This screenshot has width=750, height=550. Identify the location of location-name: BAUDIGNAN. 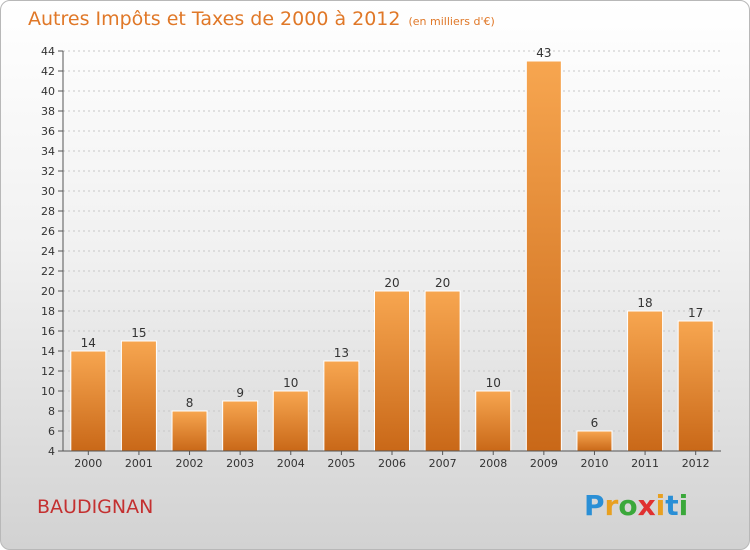
(95, 507).